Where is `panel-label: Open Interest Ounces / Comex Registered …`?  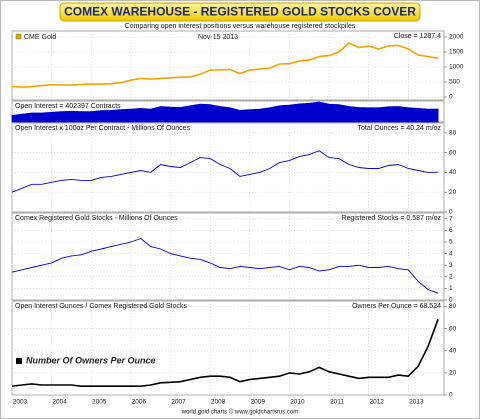 panel-label: Open Interest Ounces / Comex Registered … is located at coordinates (101, 306).